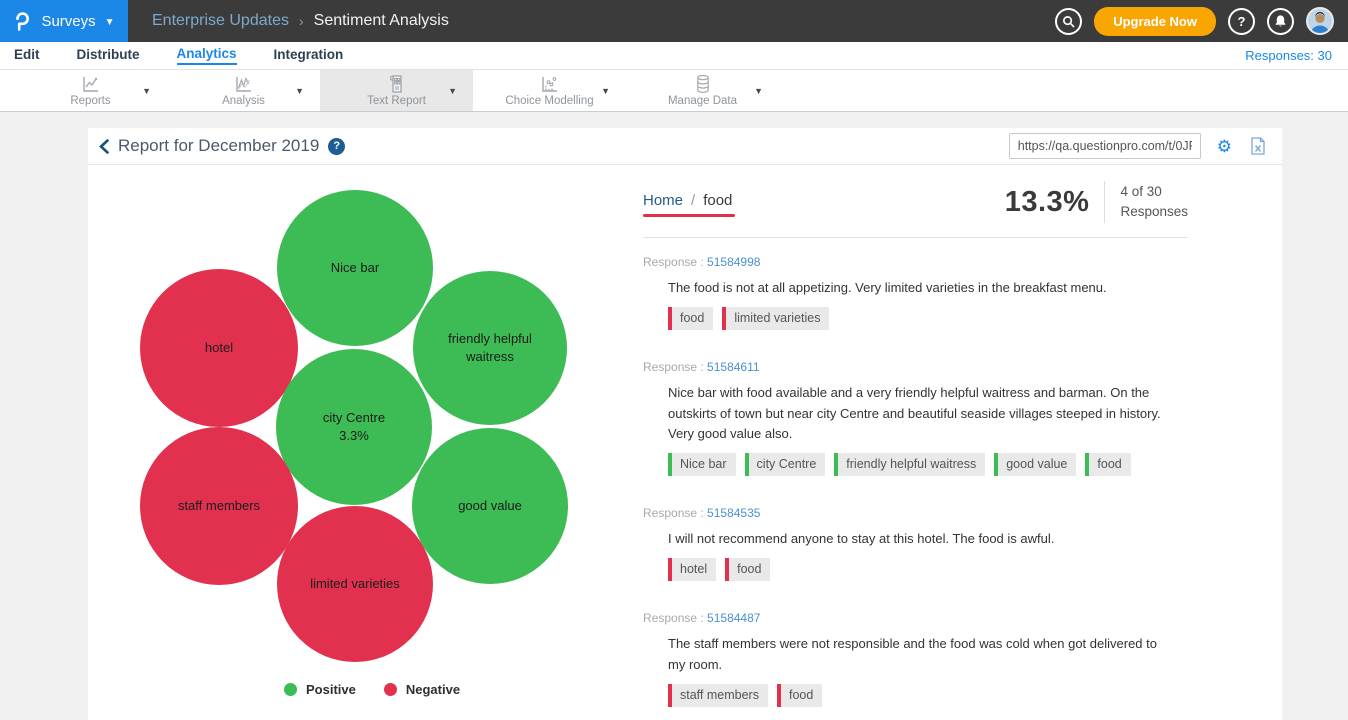 This screenshot has height=720, width=1348. I want to click on settings-gear-icon: ⚙, so click(1224, 146).